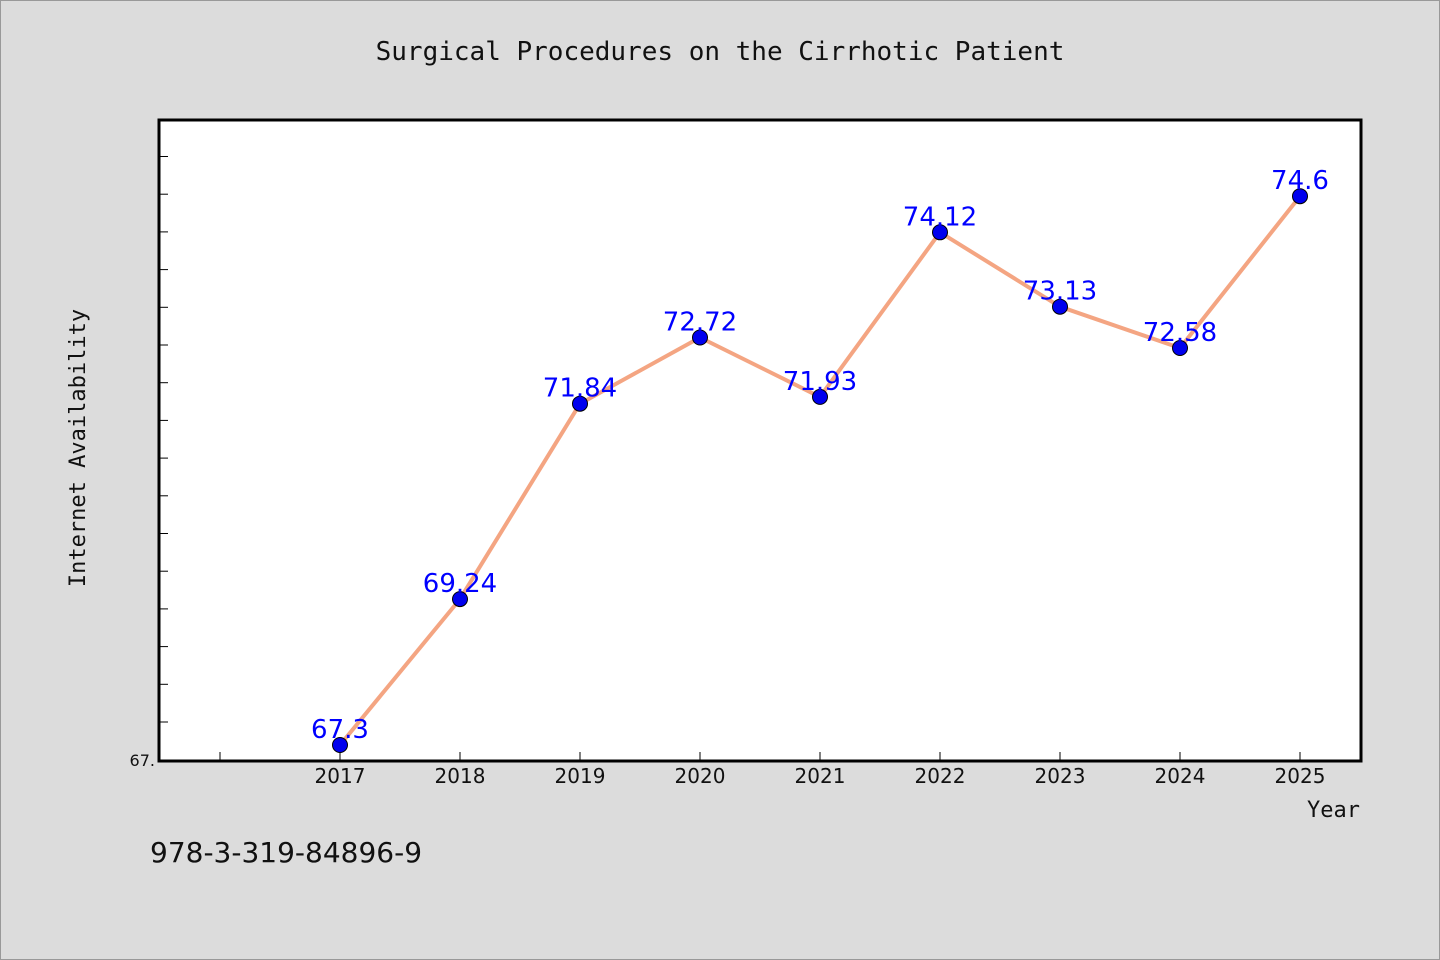 The width and height of the screenshot is (1440, 960). I want to click on data-label: 71.84, so click(580, 389).